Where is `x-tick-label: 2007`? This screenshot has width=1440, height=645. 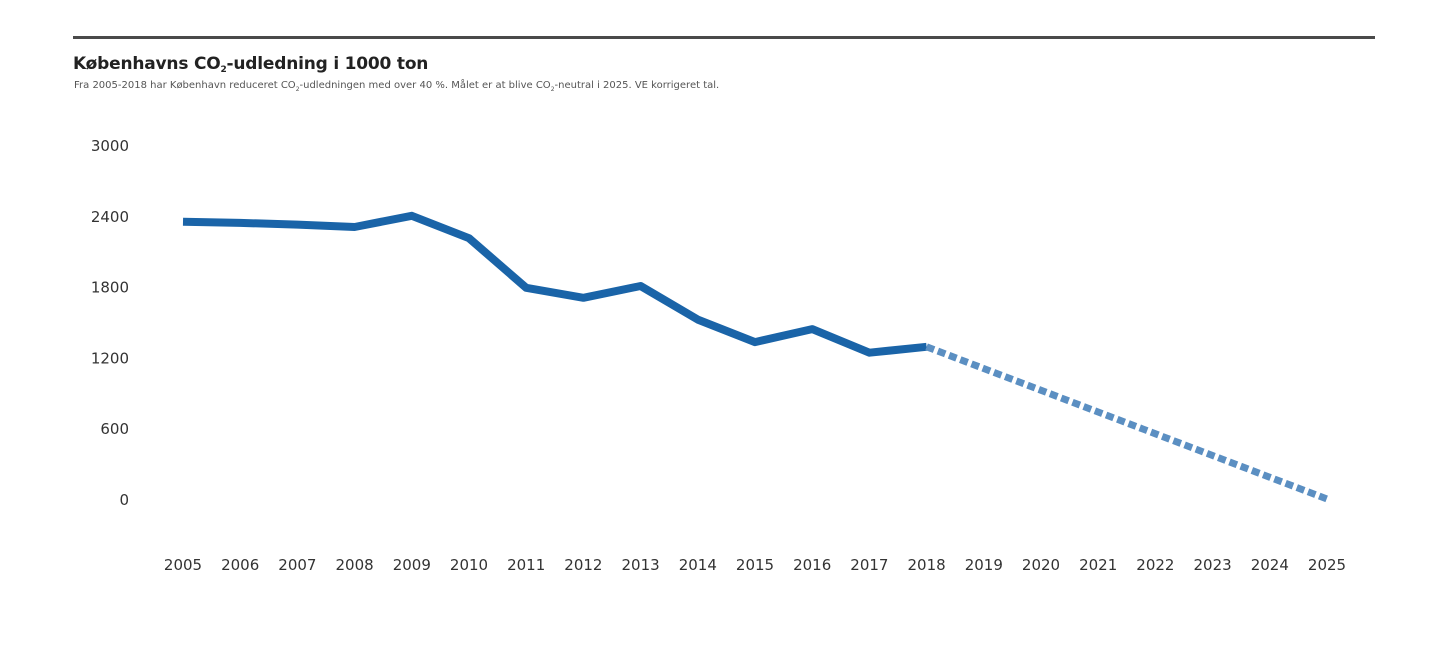 x-tick-label: 2007 is located at coordinates (297, 565).